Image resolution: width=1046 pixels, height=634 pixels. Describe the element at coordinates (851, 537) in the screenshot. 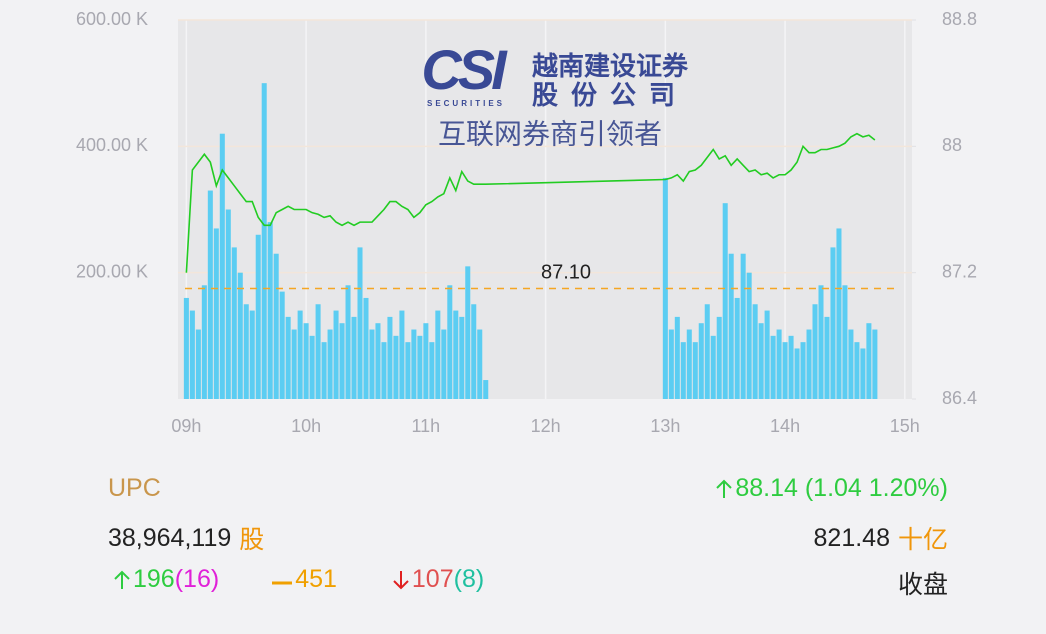

I see `value: 821.48` at that location.